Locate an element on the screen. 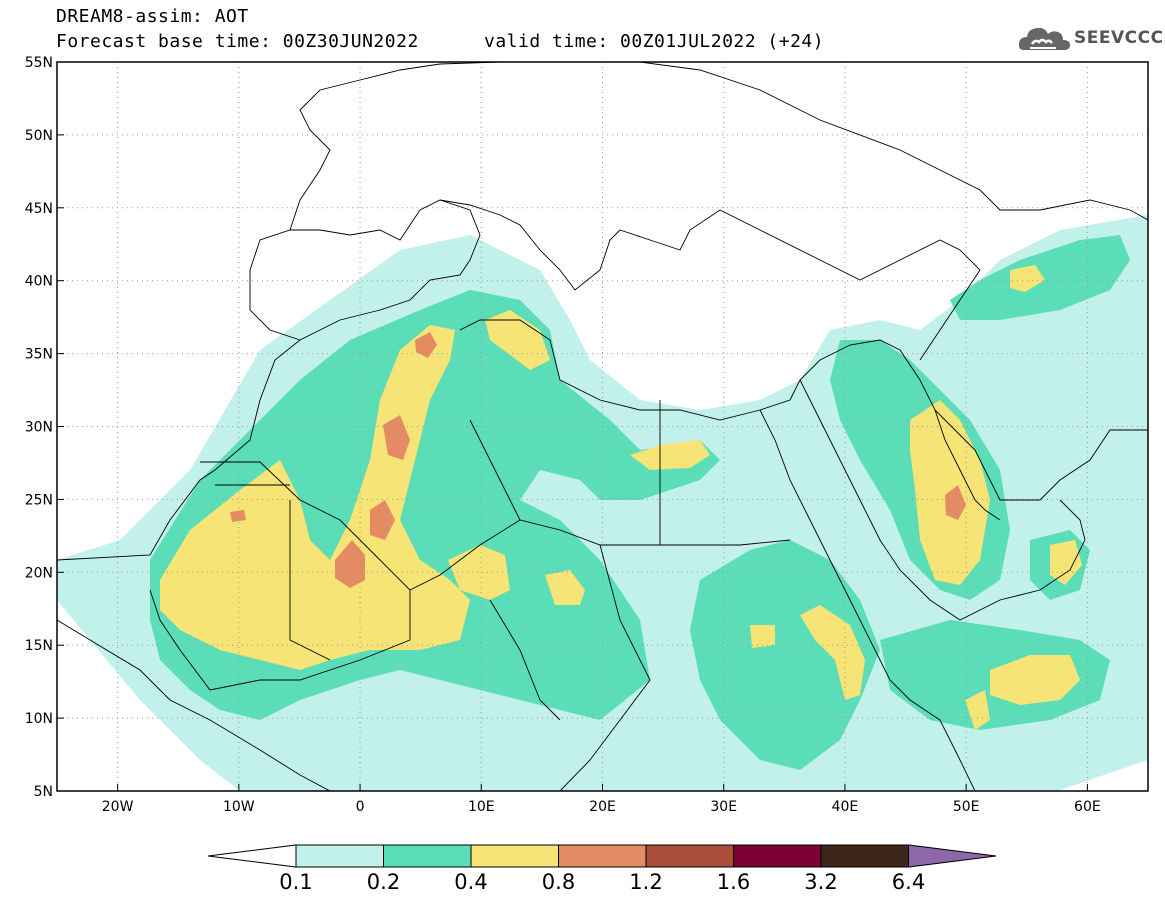 The height and width of the screenshot is (905, 1165). seevccc-logo: SEEVCCC is located at coordinates (1090, 39).